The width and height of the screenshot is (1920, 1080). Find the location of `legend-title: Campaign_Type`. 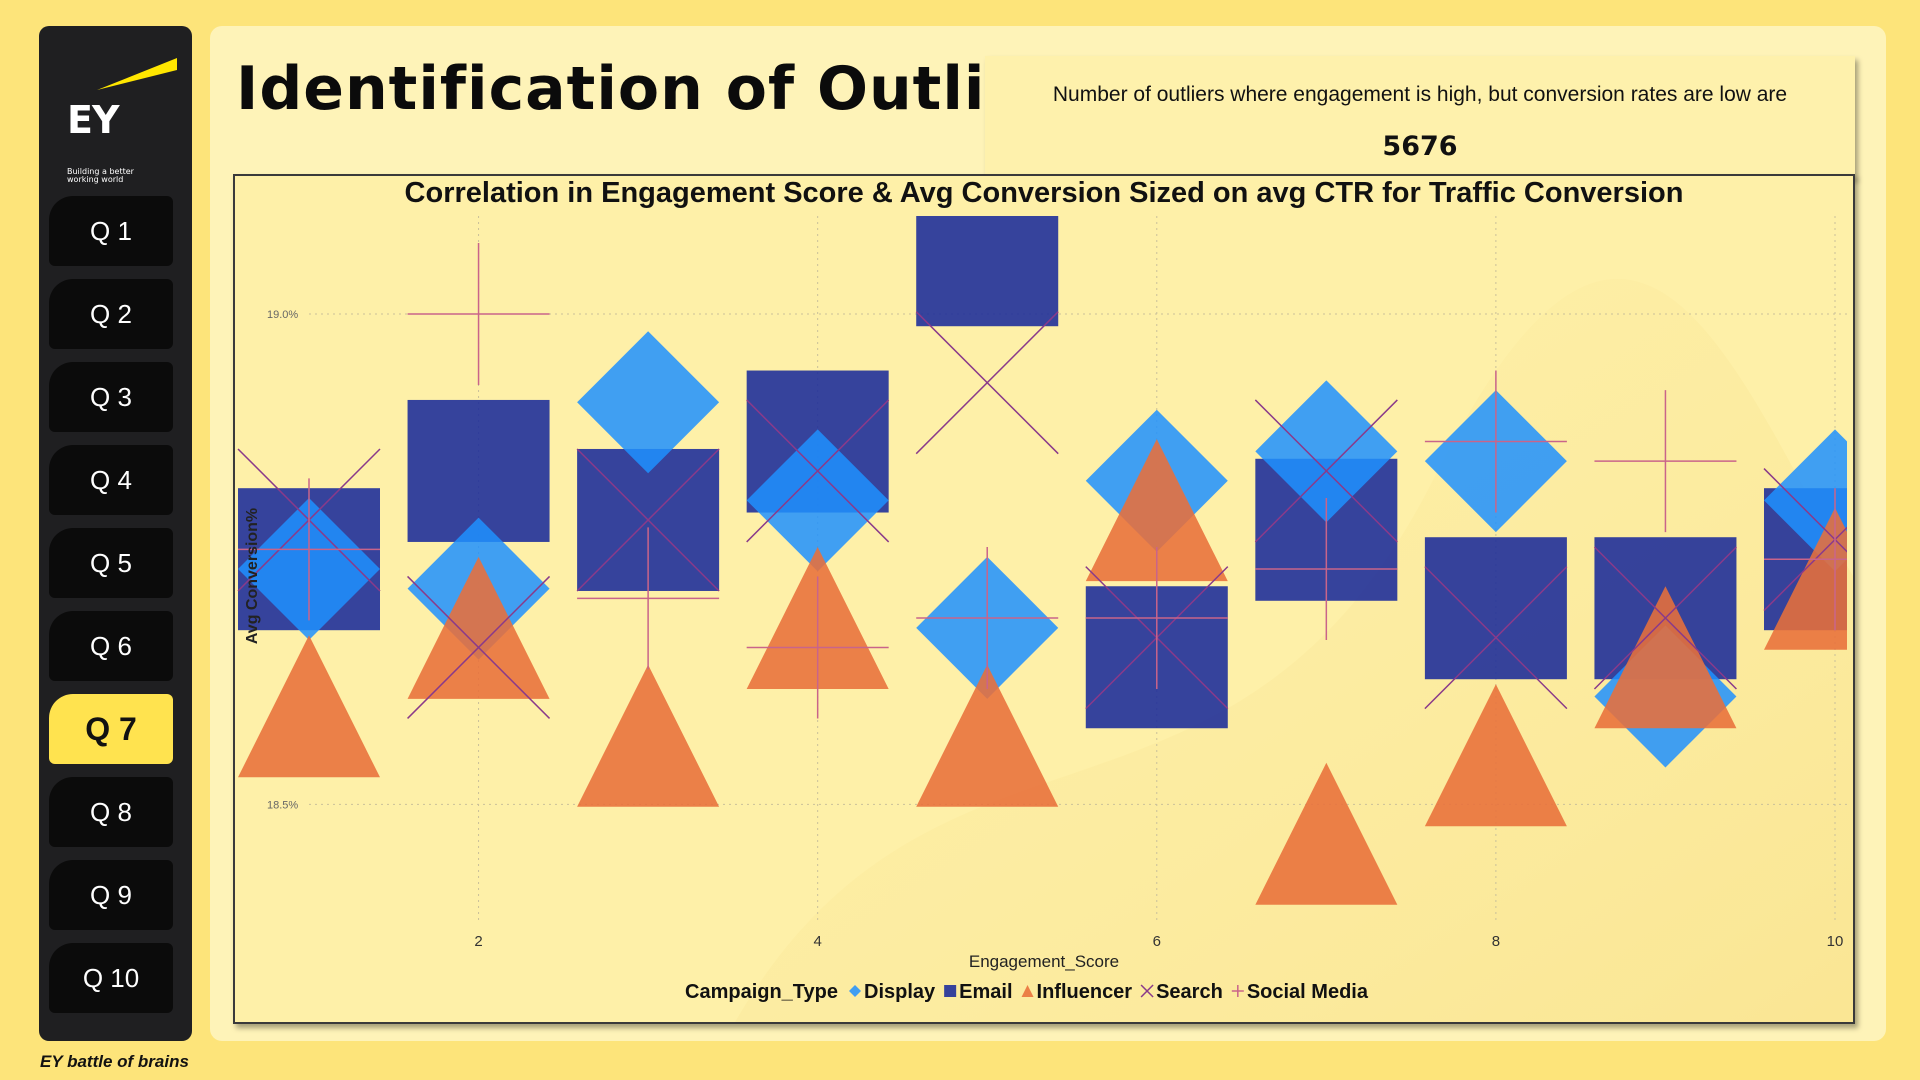

legend-title: Campaign_Type is located at coordinates (761, 992).